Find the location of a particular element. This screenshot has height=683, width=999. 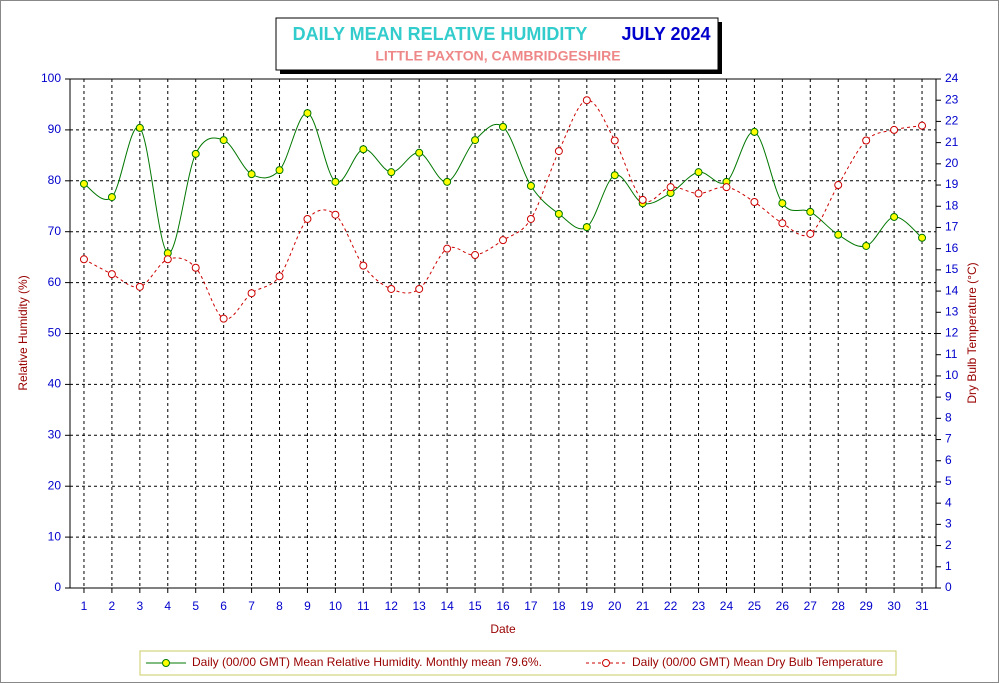

x-tick-label: 16 is located at coordinates (503, 606).